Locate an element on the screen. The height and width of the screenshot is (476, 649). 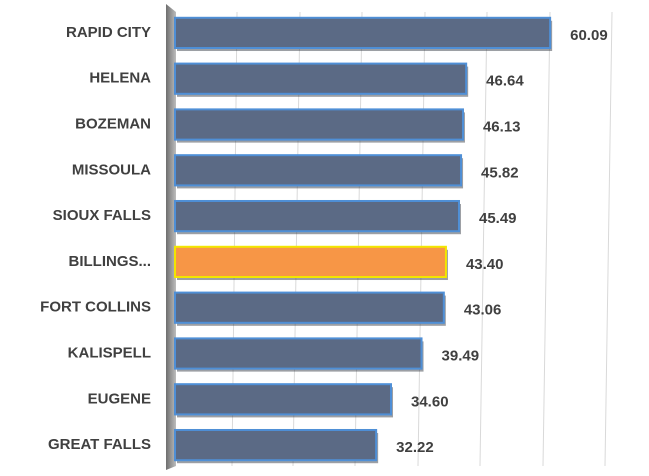
value-label: 46.13 is located at coordinates (502, 126).